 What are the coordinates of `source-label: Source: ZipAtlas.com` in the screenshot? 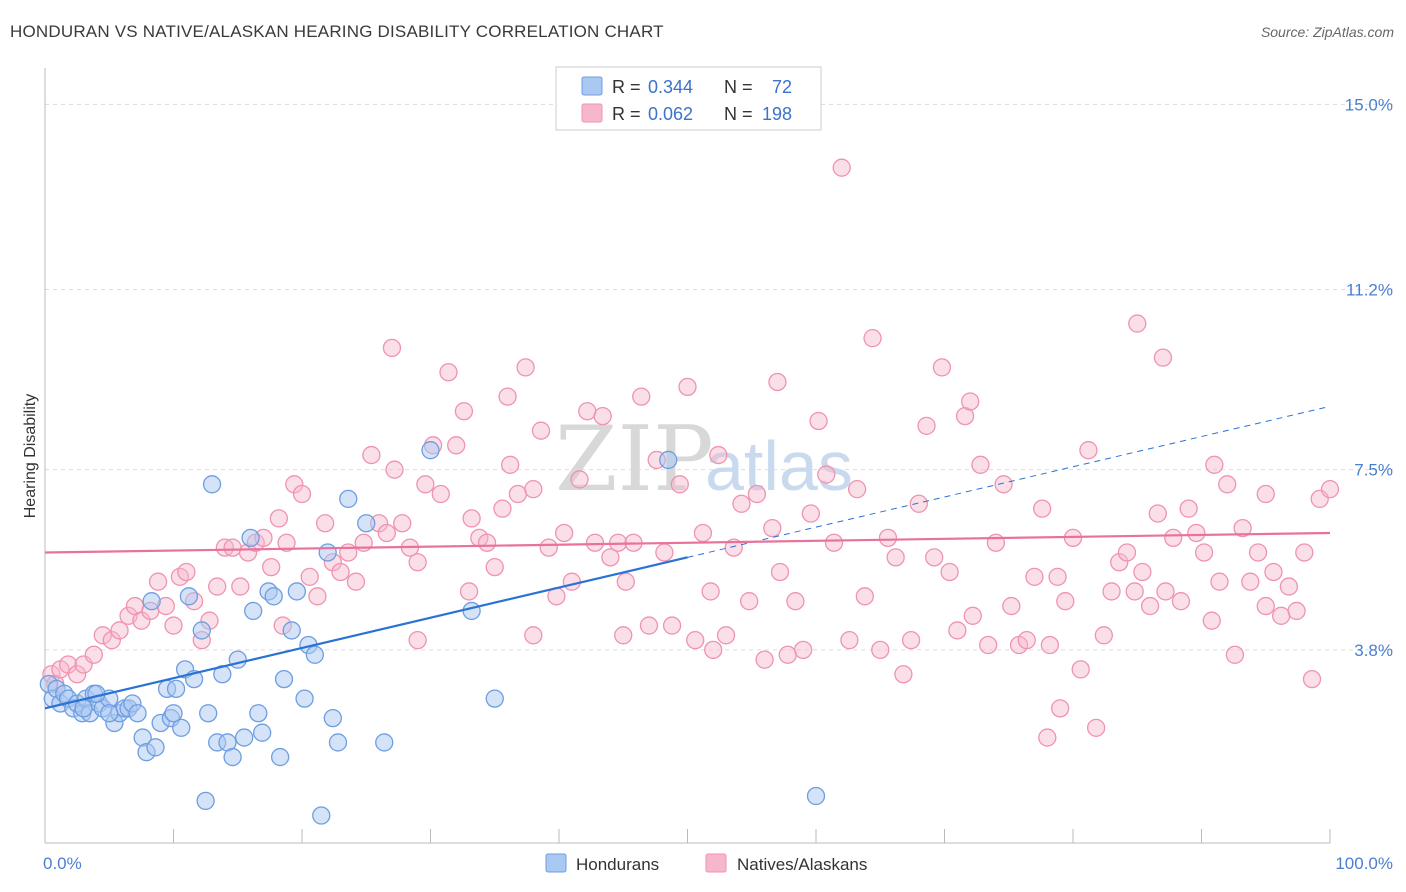 It's located at (1327, 32).